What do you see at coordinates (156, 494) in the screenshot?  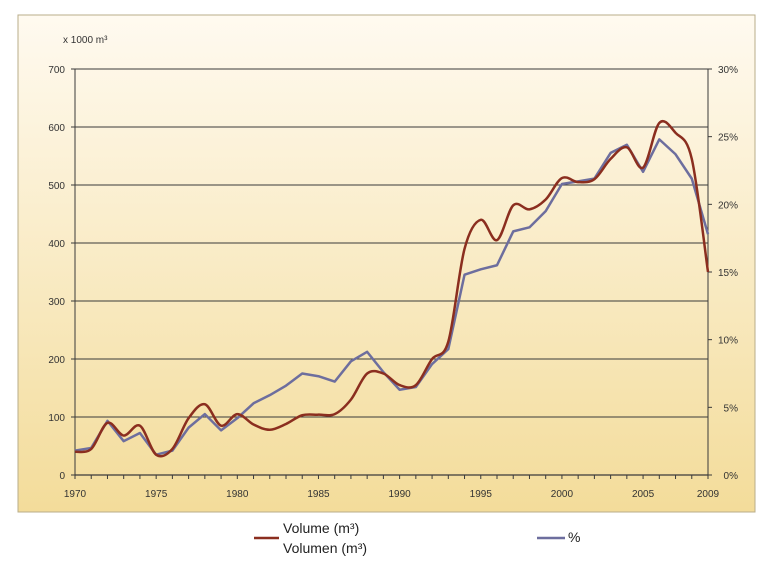 I see `x-tick-label: 1975` at bounding box center [156, 494].